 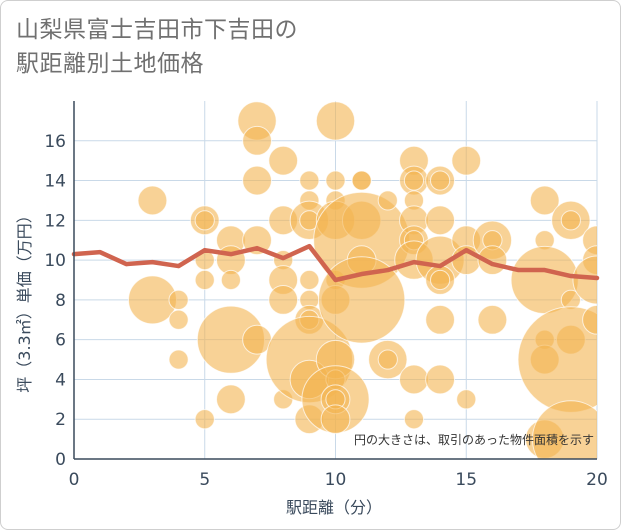 What do you see at coordinates (204, 480) in the screenshot?
I see `x-tick-label: 5` at bounding box center [204, 480].